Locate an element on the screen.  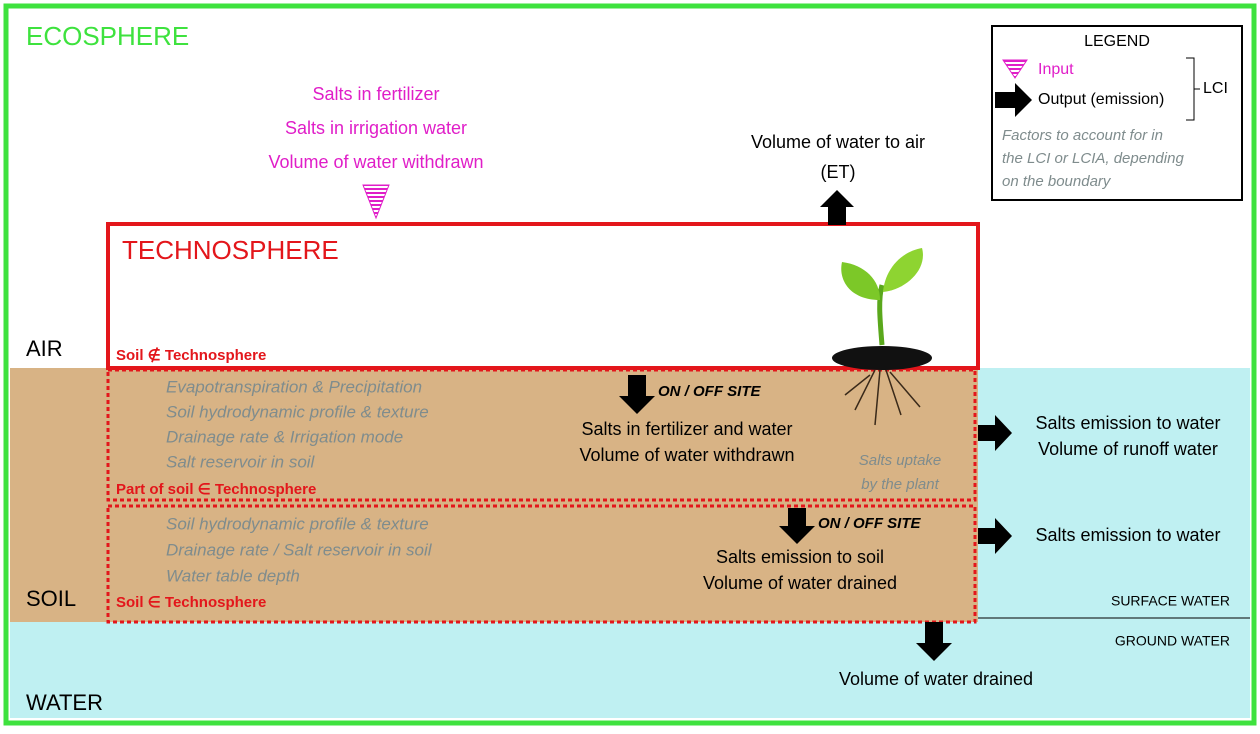
zone-label: Soil ∈ Technosphere is located at coordinates (191, 602).